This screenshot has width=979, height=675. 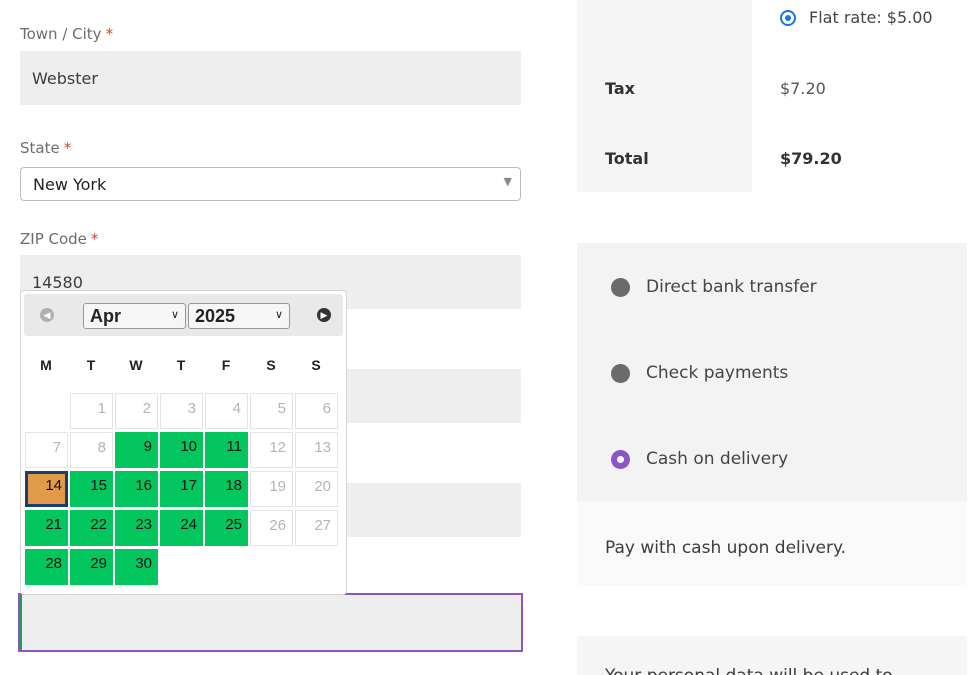 What do you see at coordinates (788, 18) in the screenshot?
I see `shipping-radio` at bounding box center [788, 18].